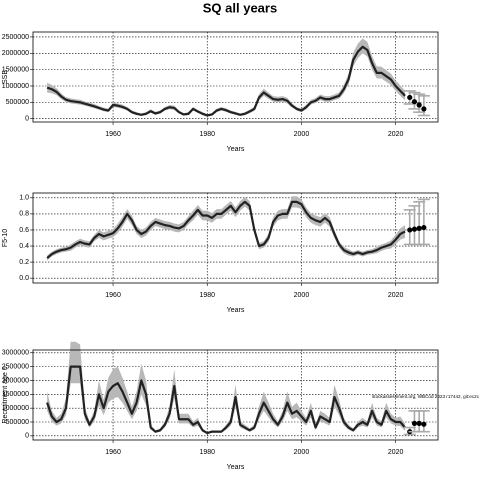 The width and height of the screenshot is (480, 480). I want to click on y-tick-label: 0.6, so click(24, 230).